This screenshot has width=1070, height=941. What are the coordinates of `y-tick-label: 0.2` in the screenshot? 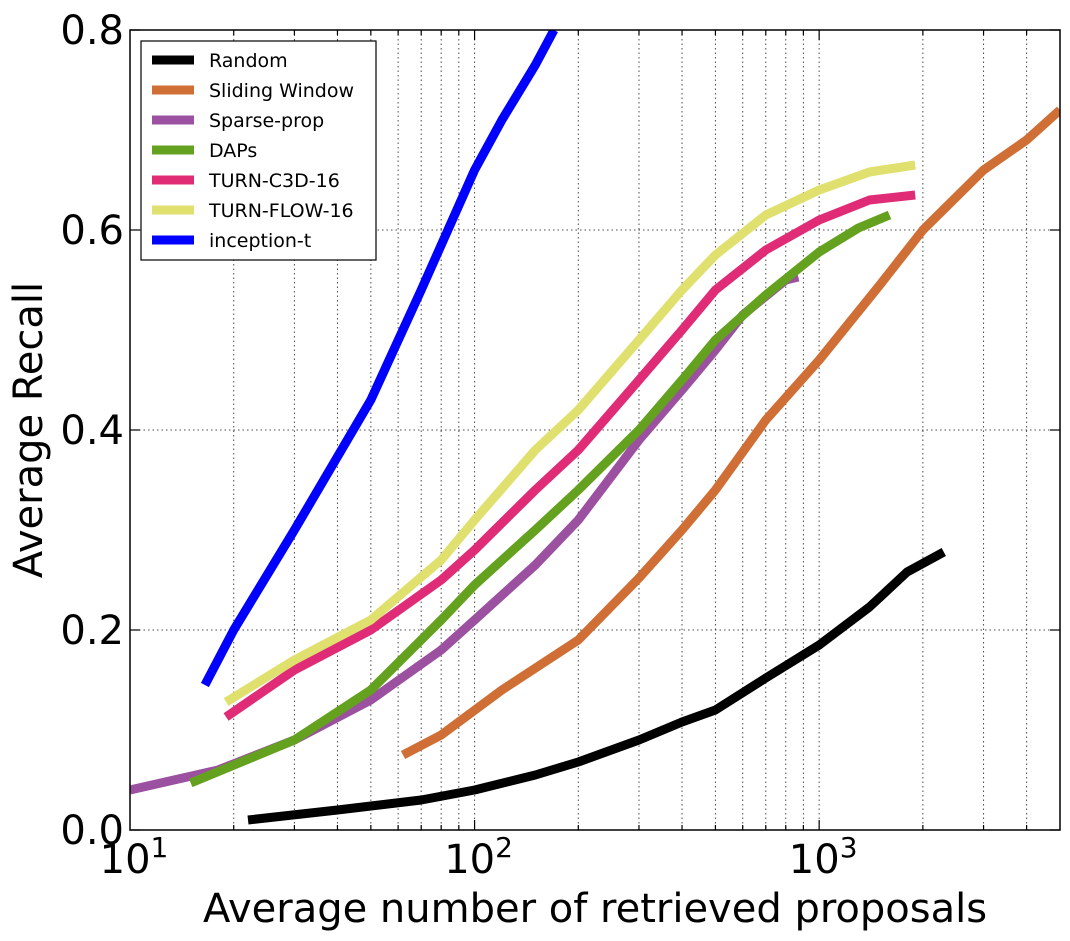 It's located at (92, 631).